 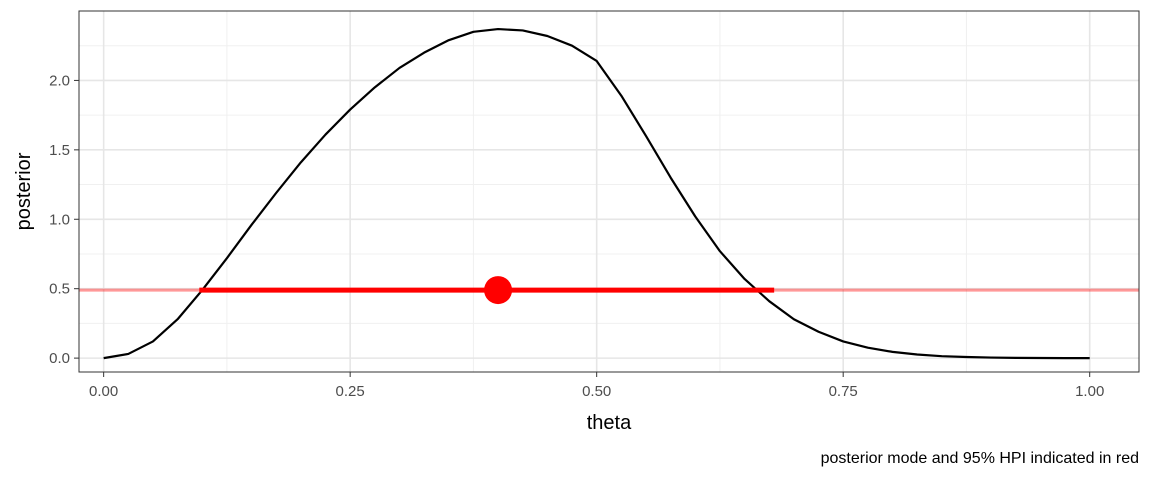 What do you see at coordinates (843, 391) in the screenshot?
I see `x-tick-label: 0.75` at bounding box center [843, 391].